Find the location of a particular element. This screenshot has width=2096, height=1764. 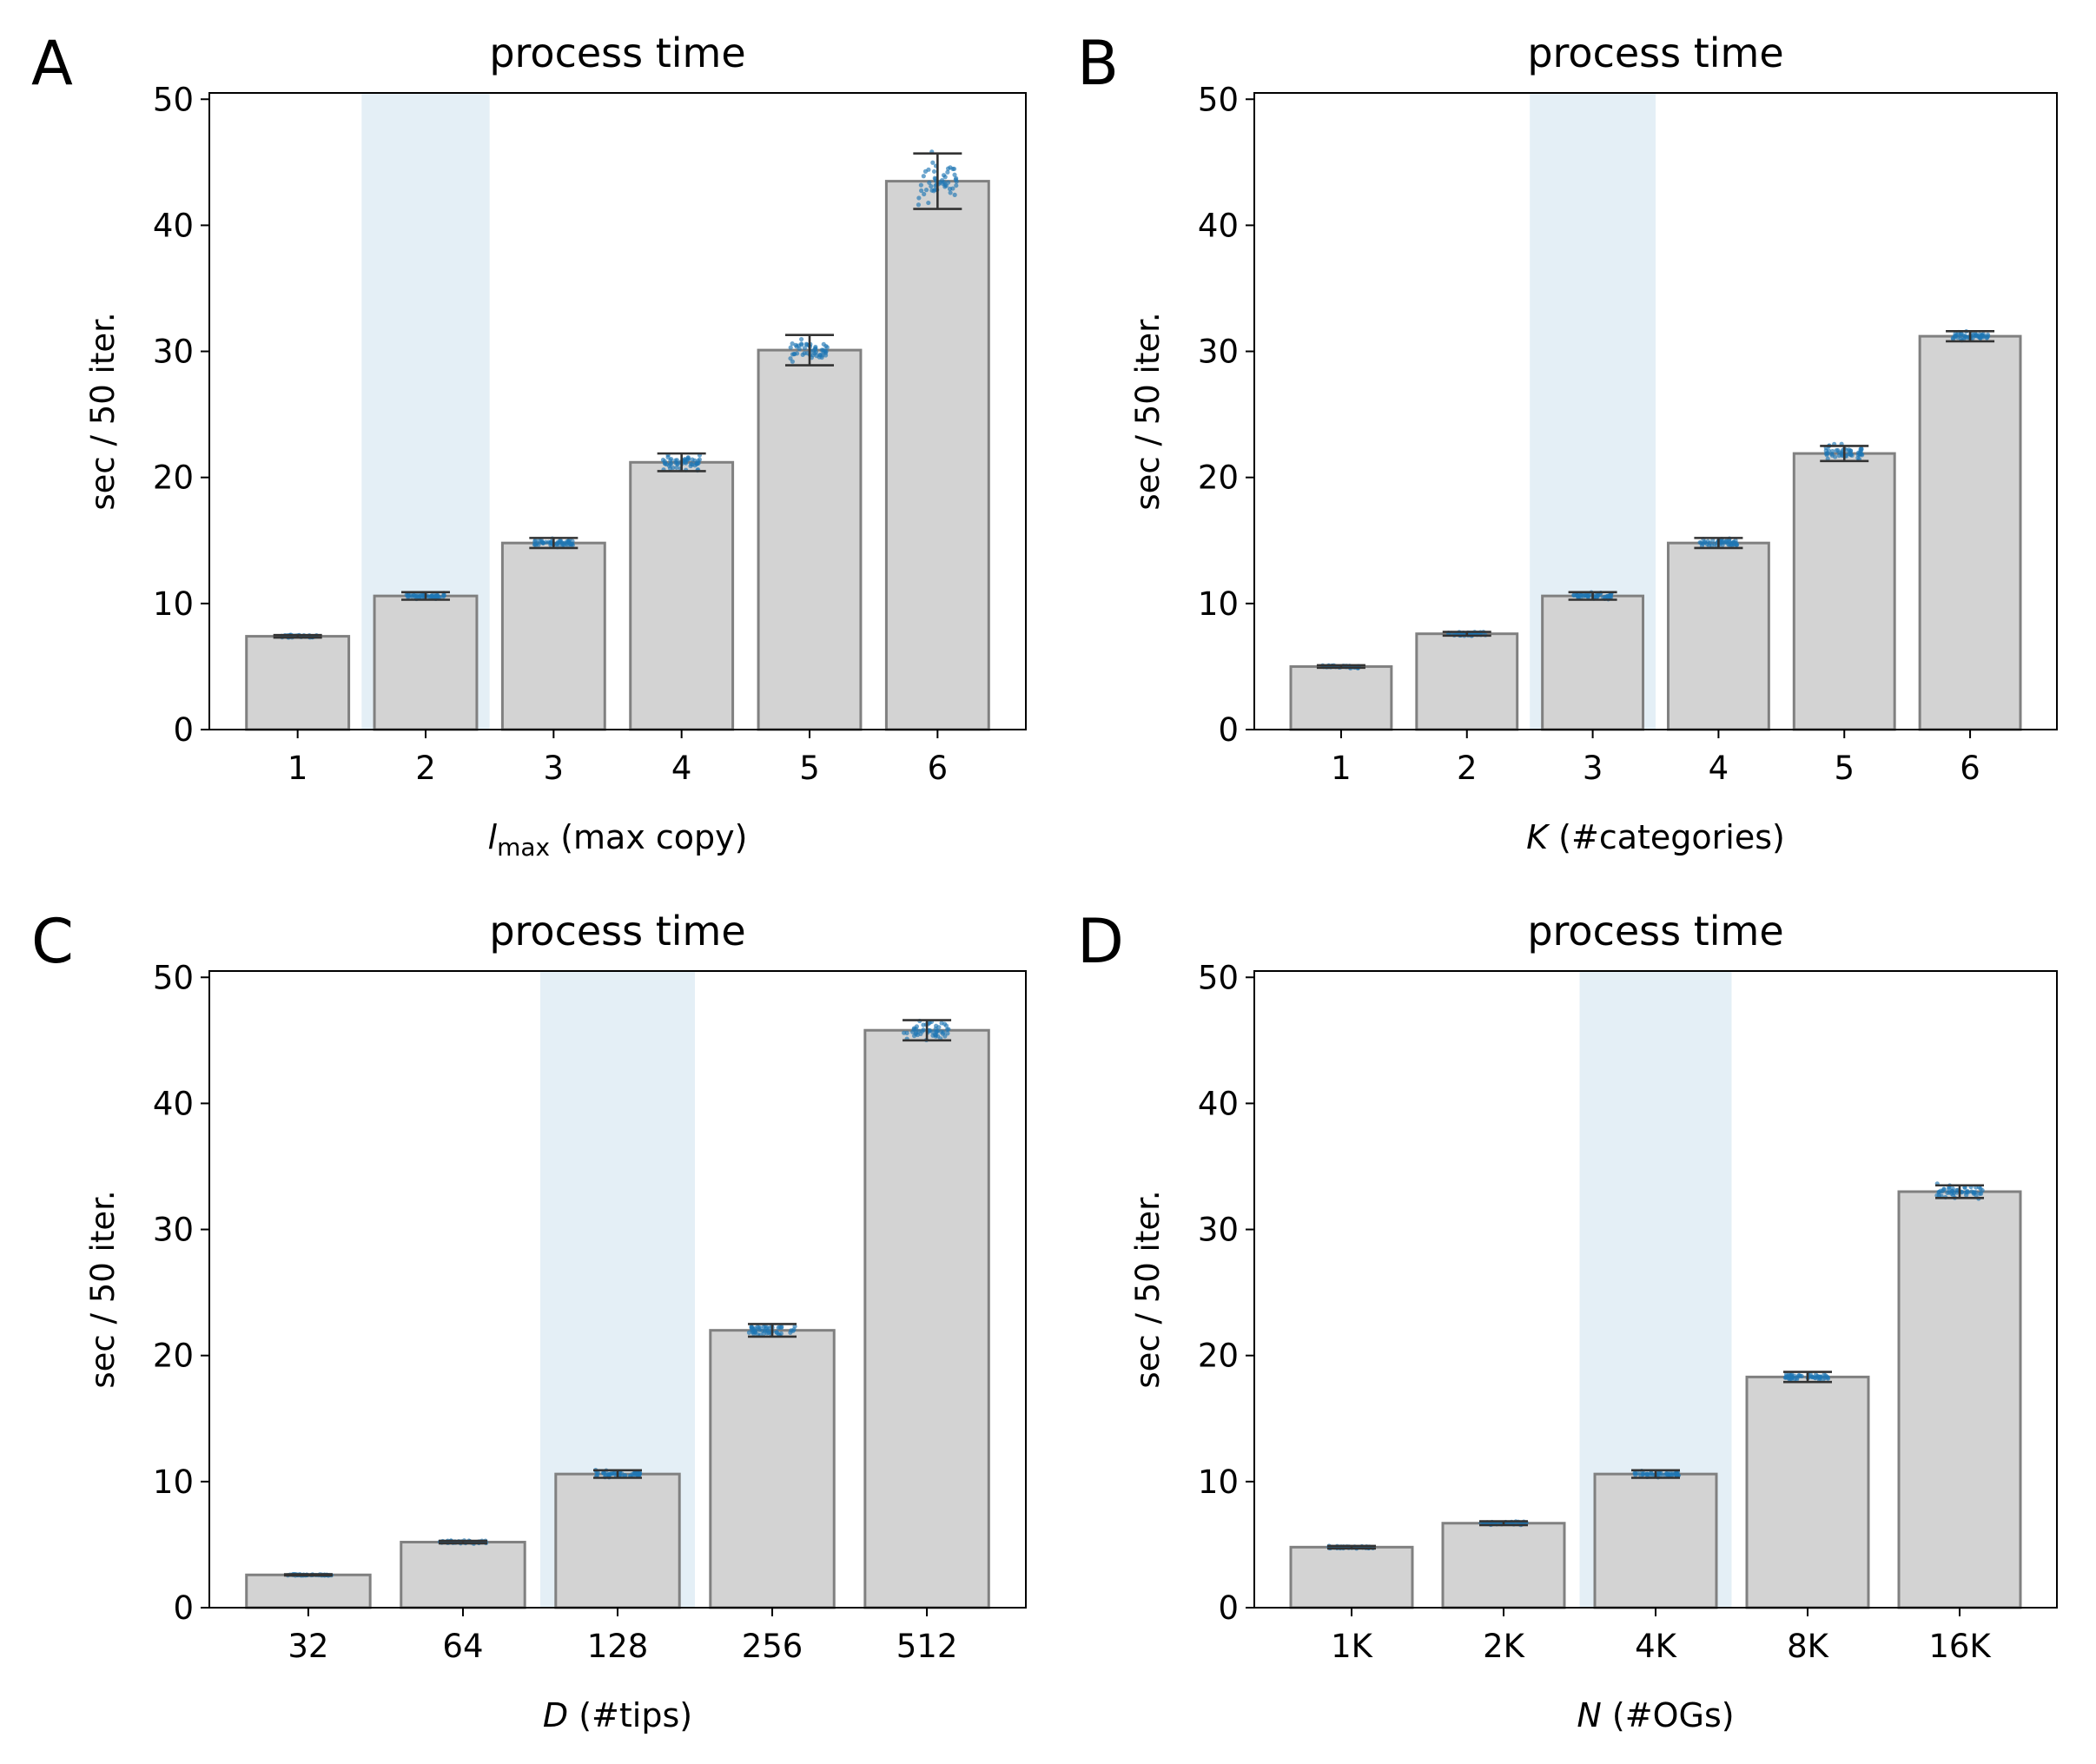

x-tick-label: 1 is located at coordinates (1341, 768).